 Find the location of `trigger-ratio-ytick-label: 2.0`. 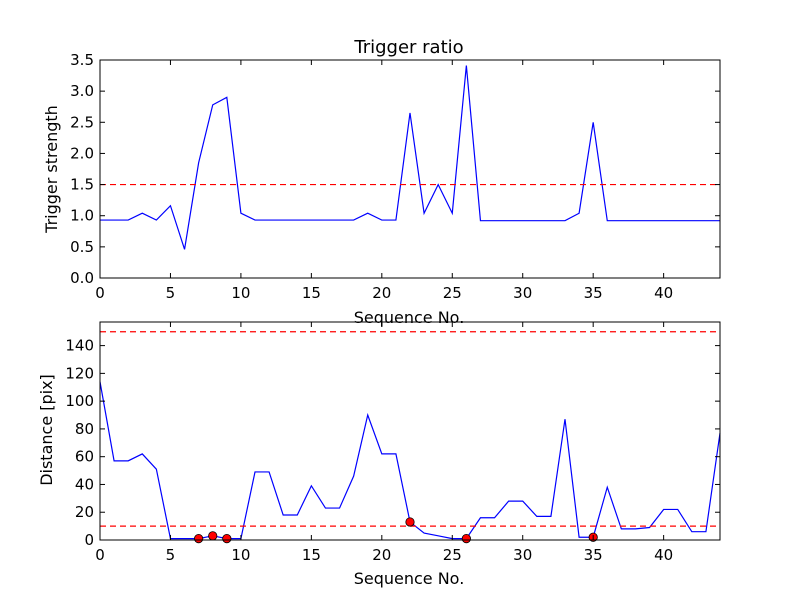

trigger-ratio-ytick-label: 2.0 is located at coordinates (82, 153).